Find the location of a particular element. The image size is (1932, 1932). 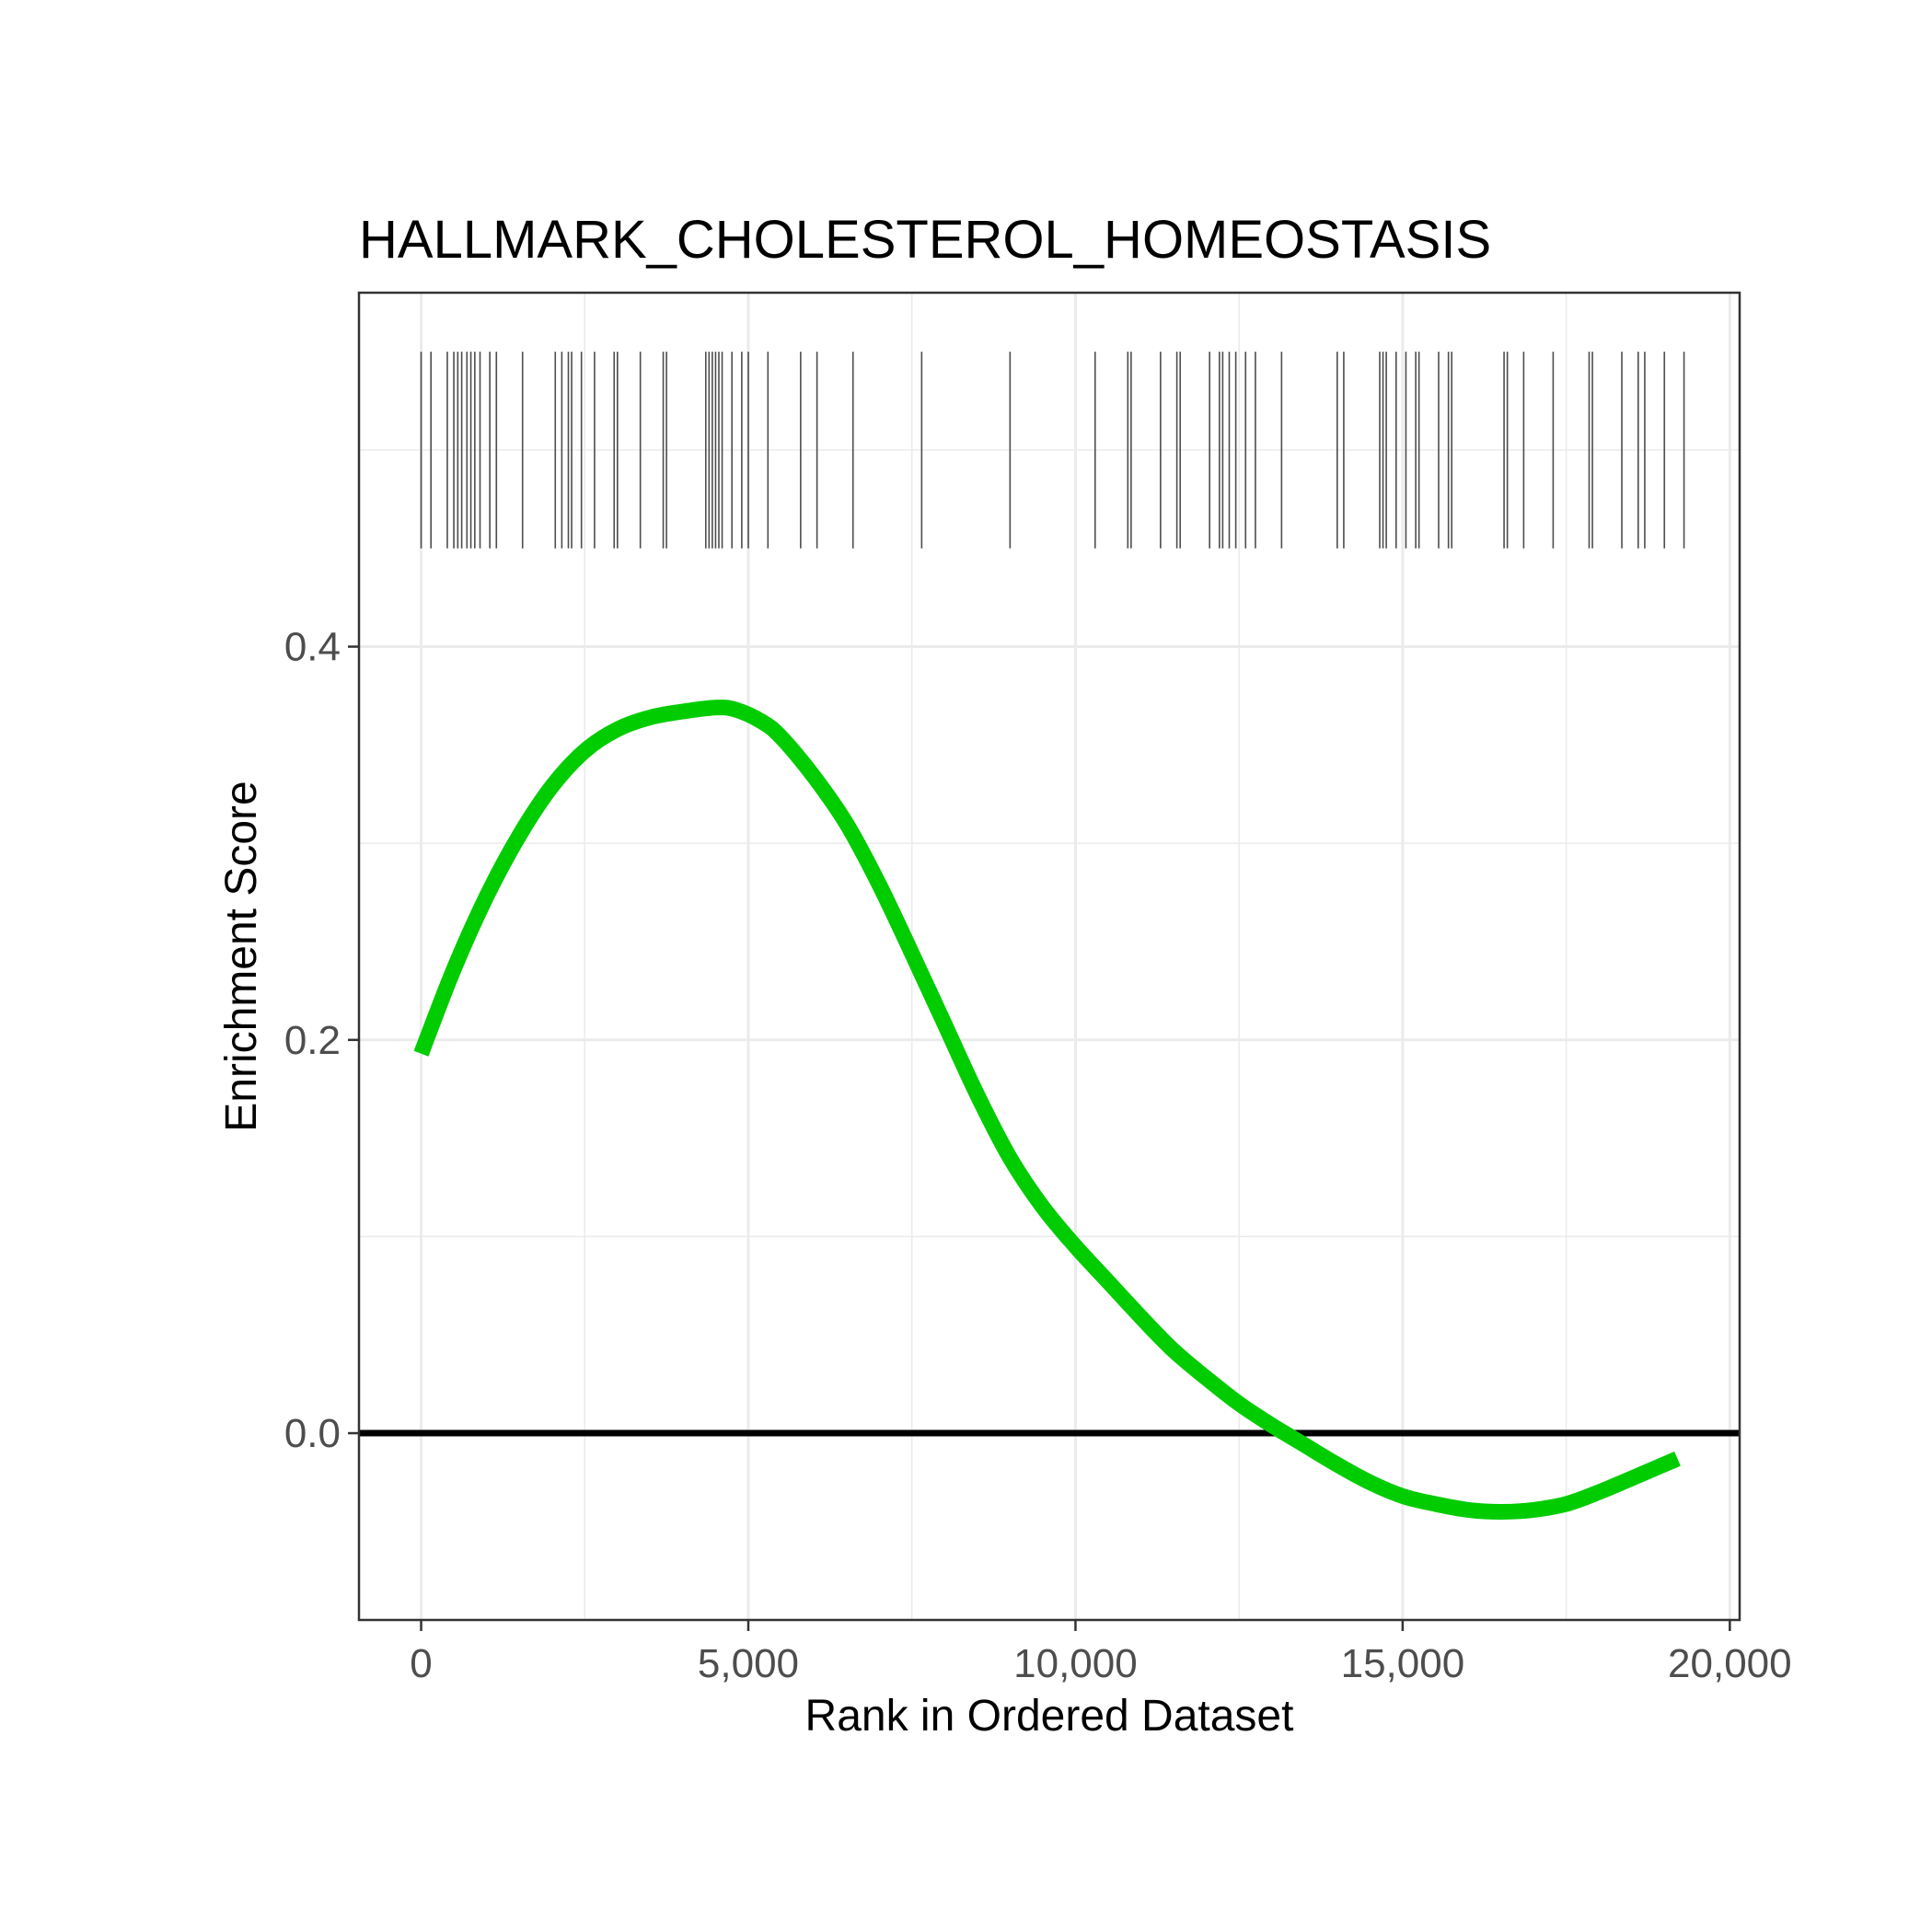

x-tick-label: 10,000 is located at coordinates (1076, 1664).